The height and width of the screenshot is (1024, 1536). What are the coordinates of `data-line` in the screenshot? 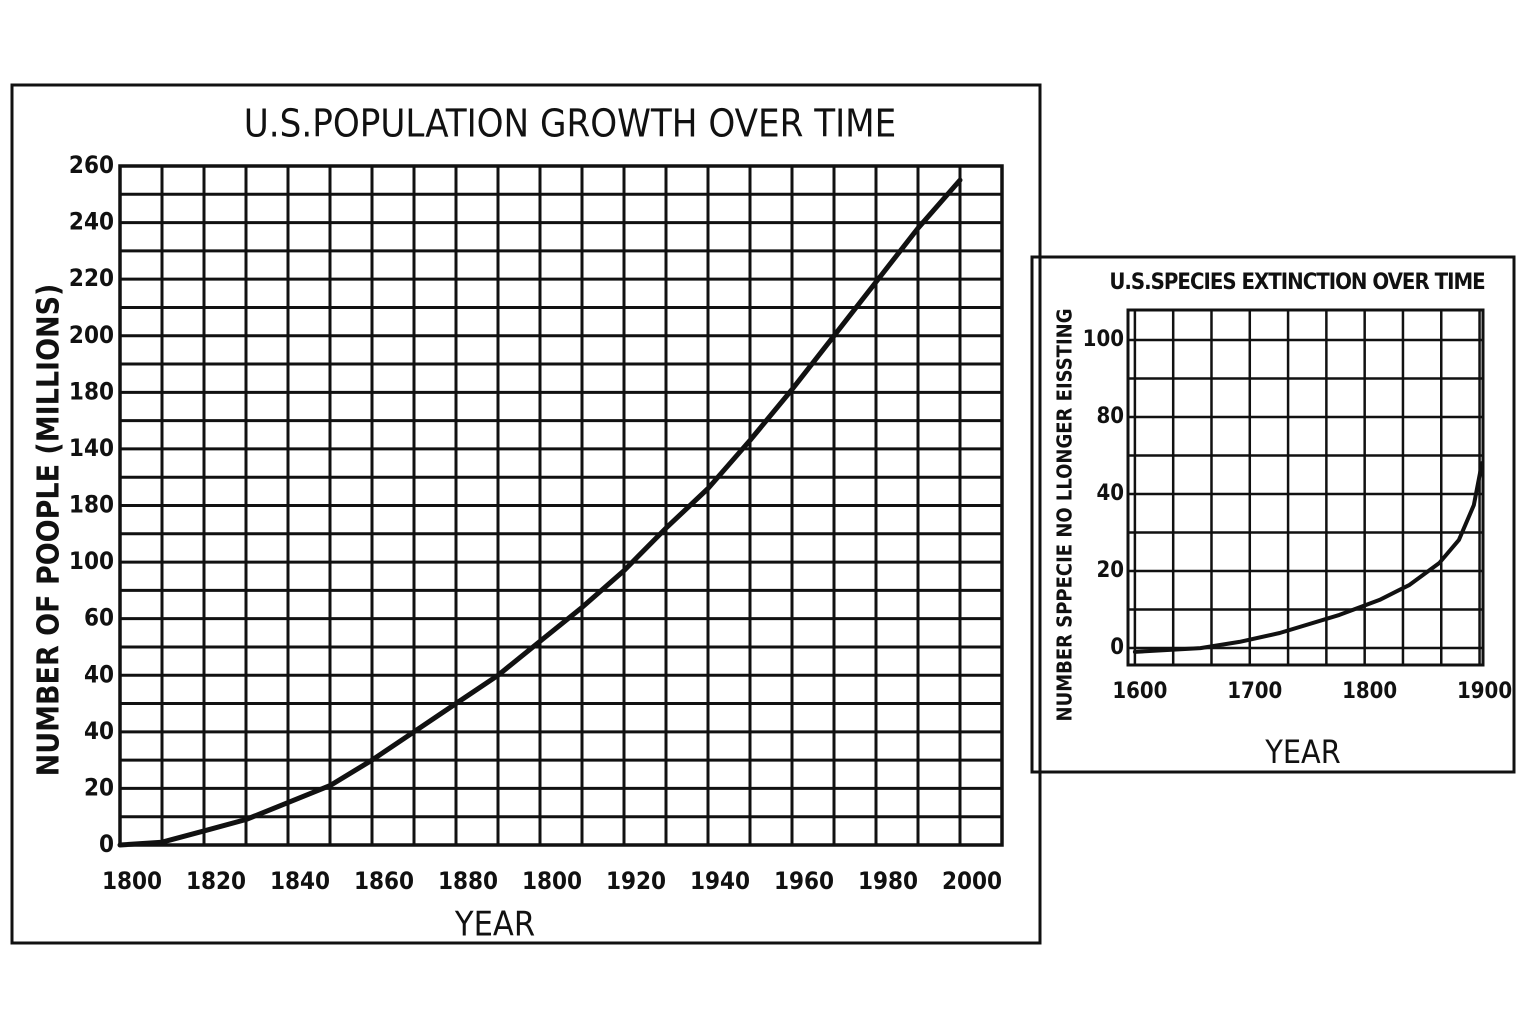 It's located at (1308, 557).